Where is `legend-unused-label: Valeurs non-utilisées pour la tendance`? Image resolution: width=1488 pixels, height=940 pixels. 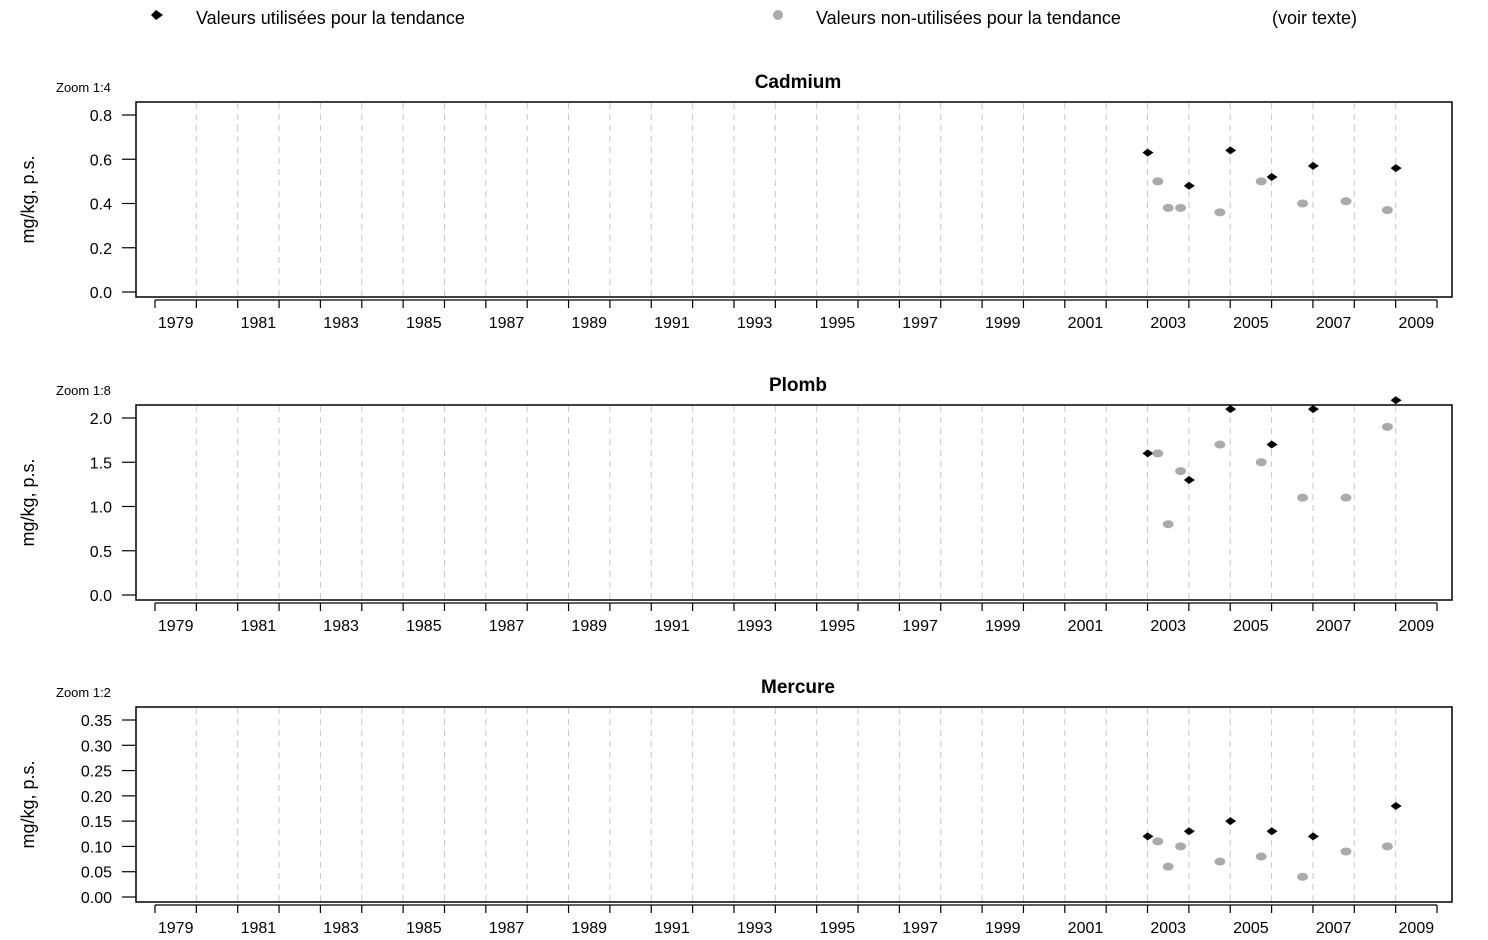 legend-unused-label: Valeurs non-utilisées pour la tendance is located at coordinates (968, 18).